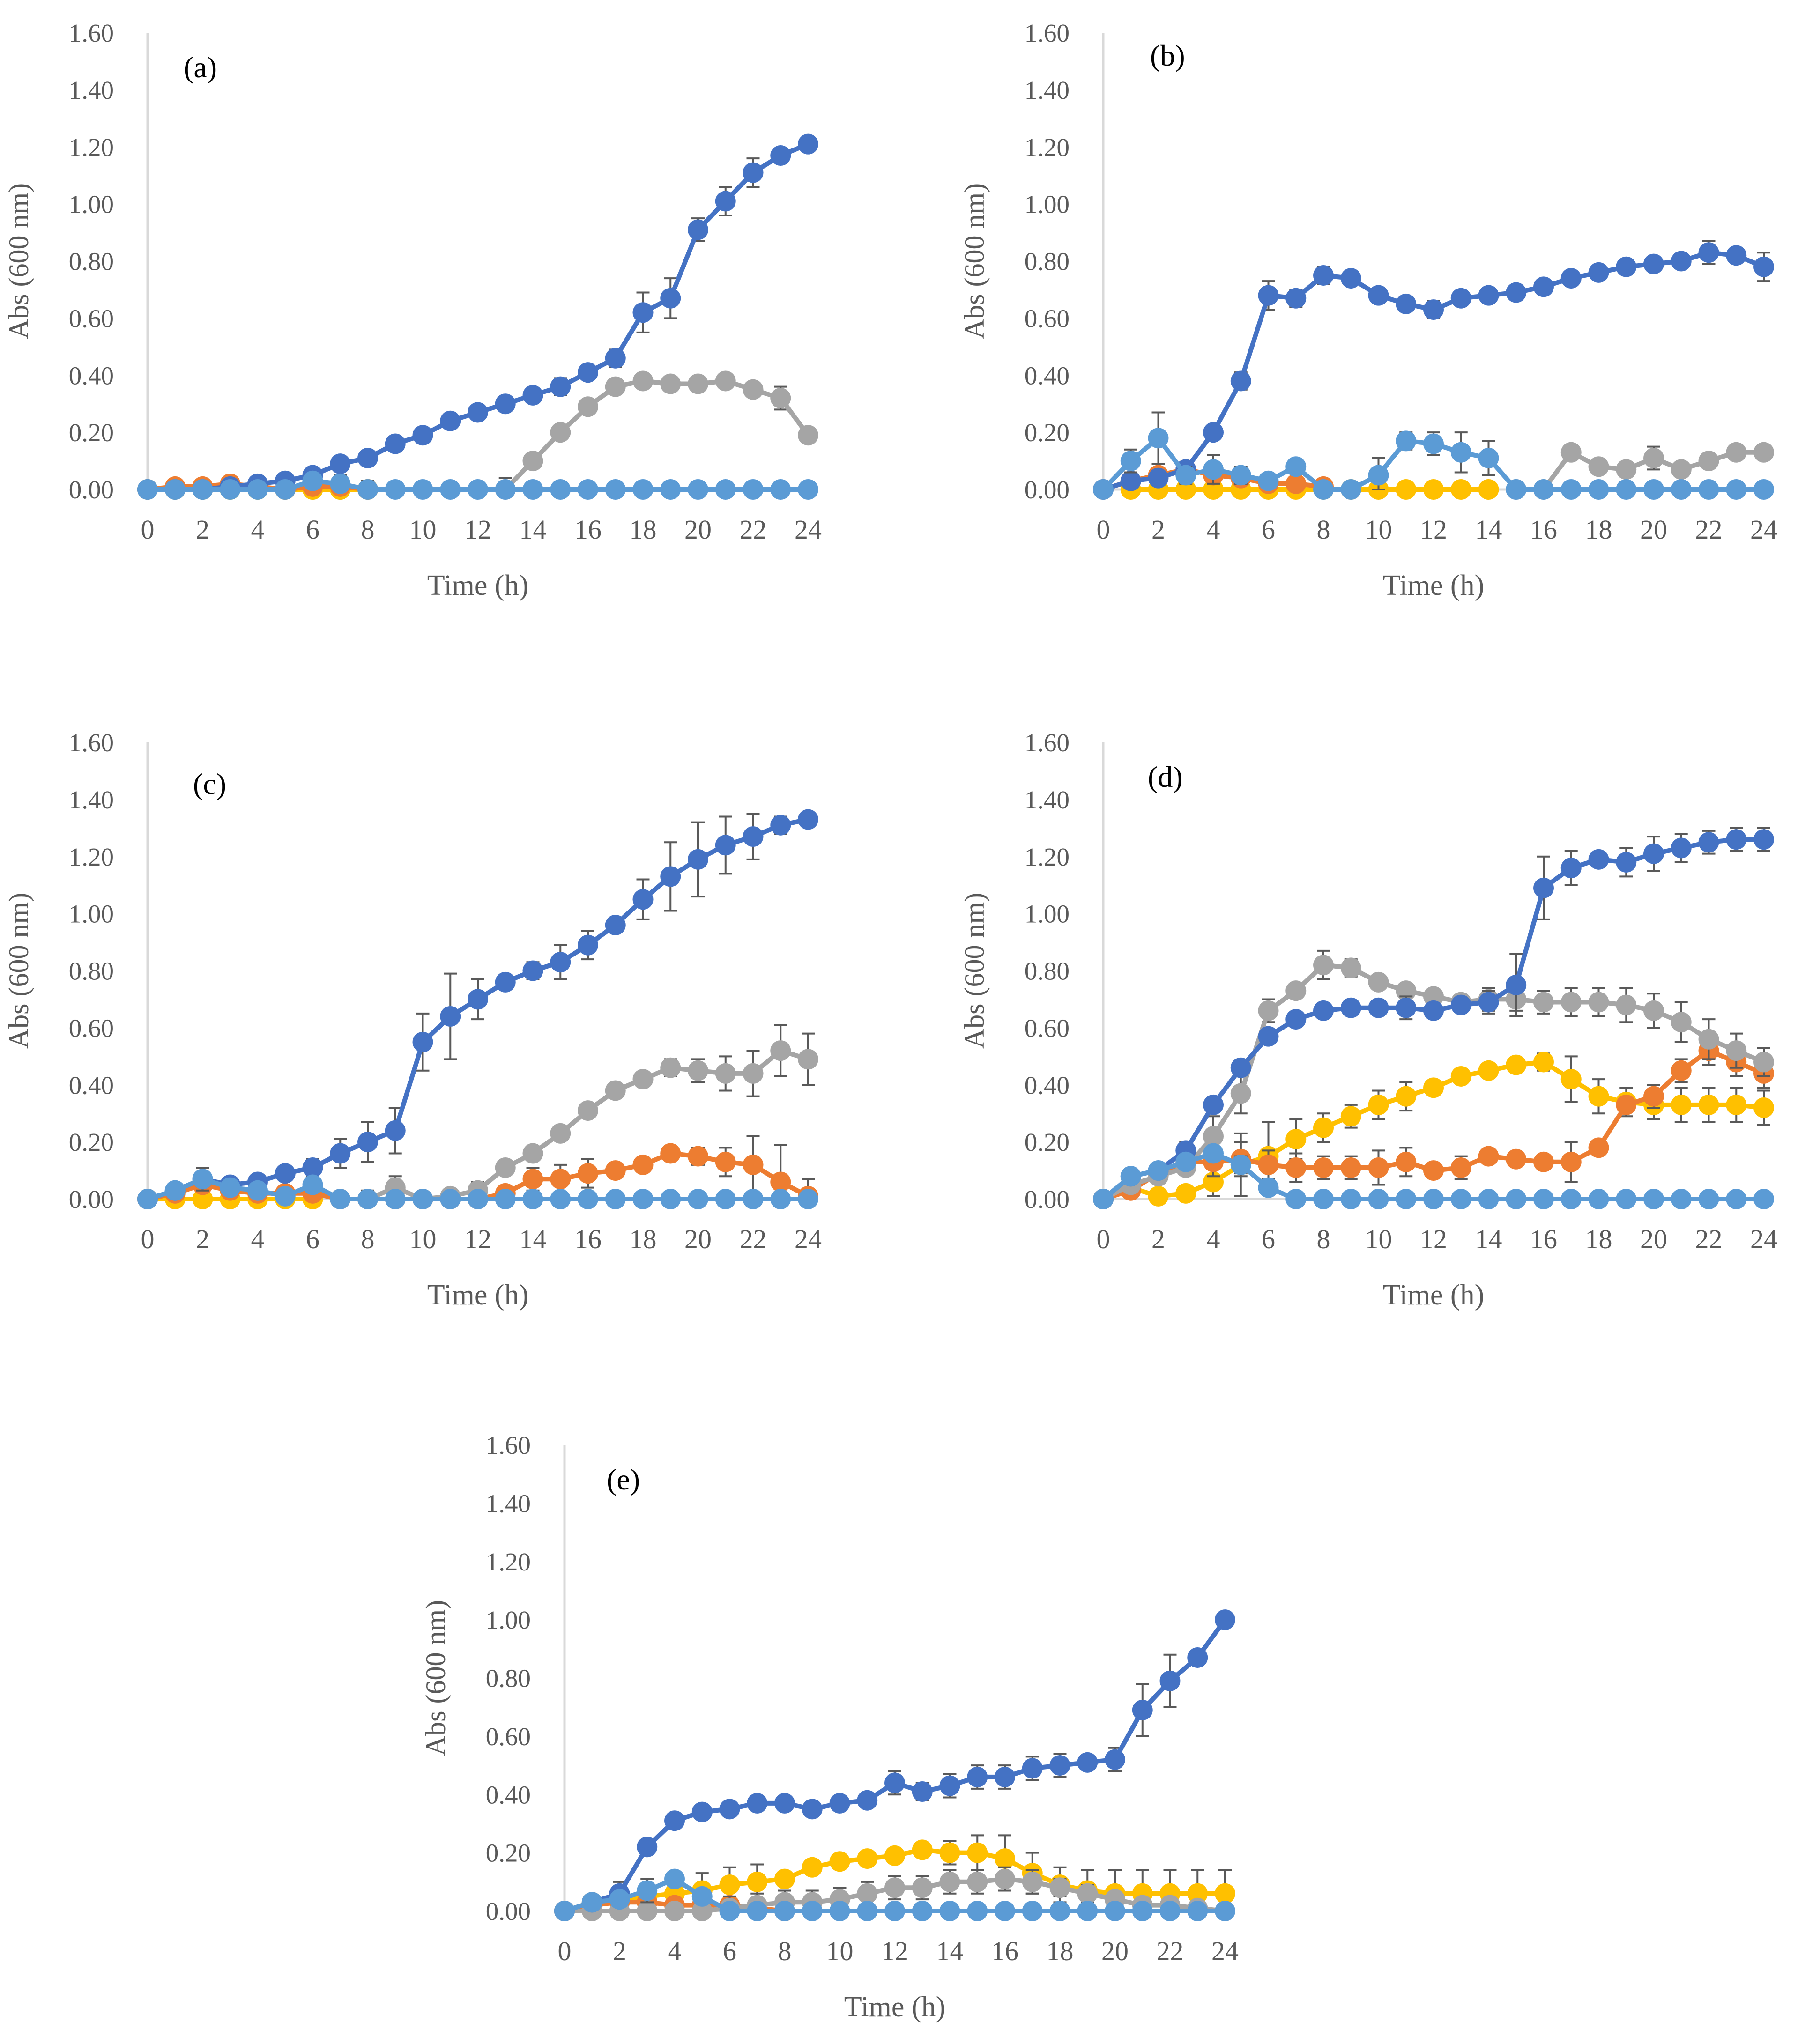 The width and height of the screenshot is (1820, 2037). Describe the element at coordinates (18, 971) in the screenshot. I see `y-axis-title: Abs (600 nm)` at that location.